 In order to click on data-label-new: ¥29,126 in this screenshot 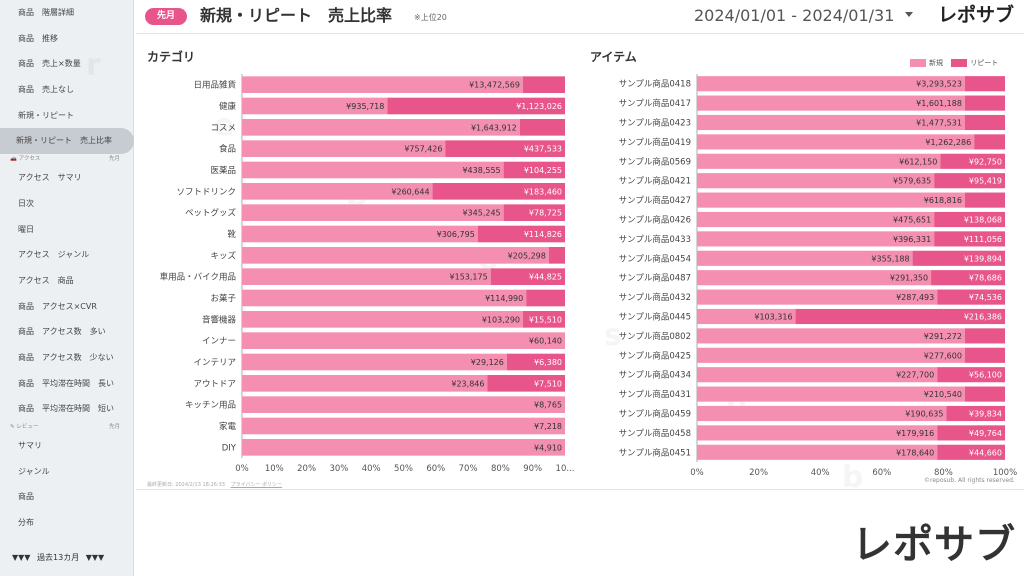, I will do `click(487, 362)`.